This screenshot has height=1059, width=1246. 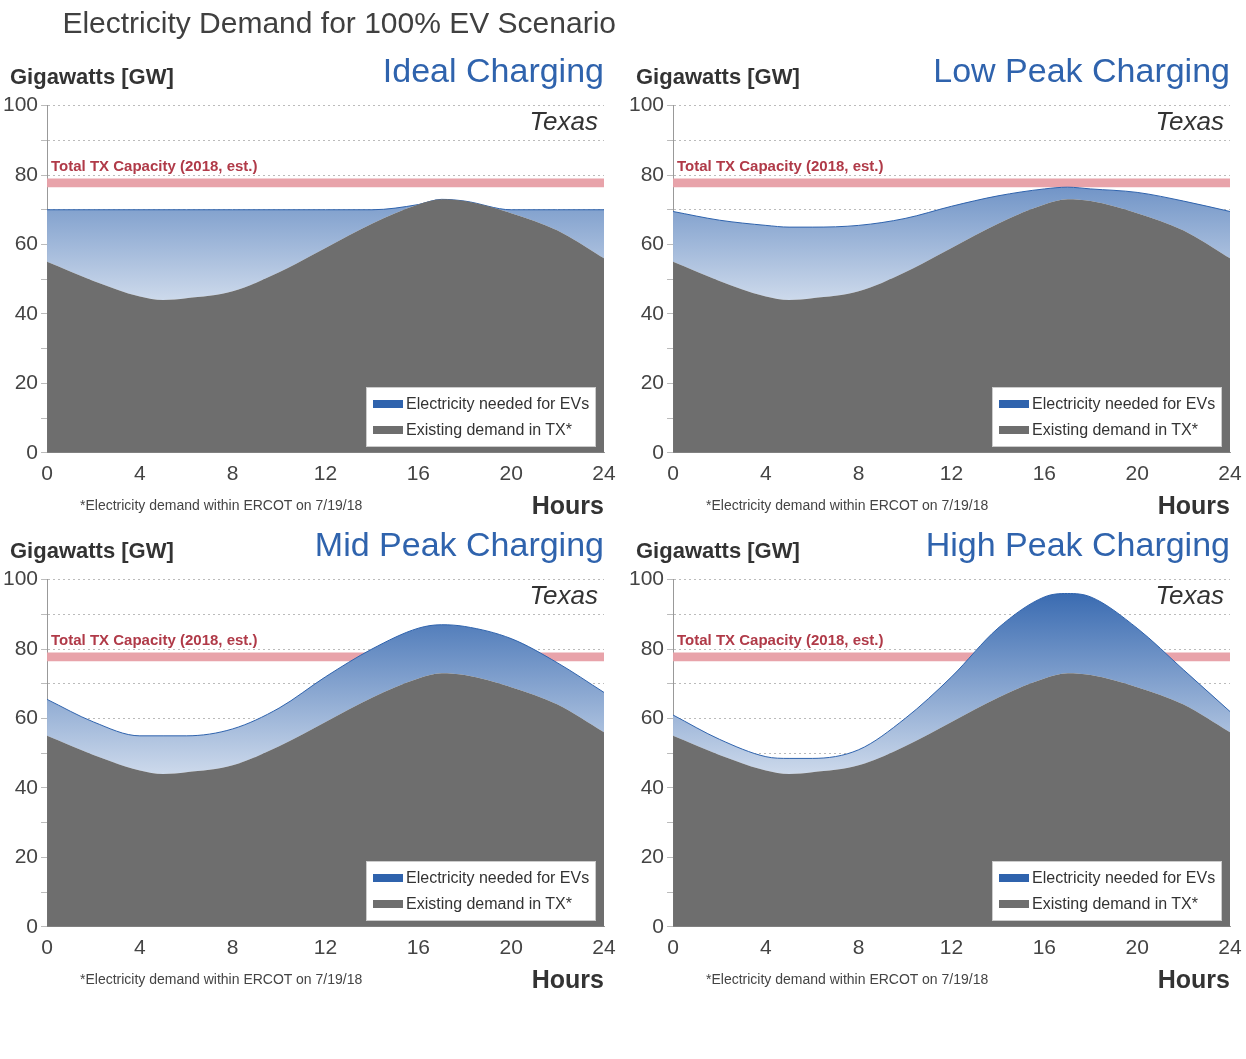 I want to click on chart-subtitle: Ideal Charging, so click(x=493, y=70).